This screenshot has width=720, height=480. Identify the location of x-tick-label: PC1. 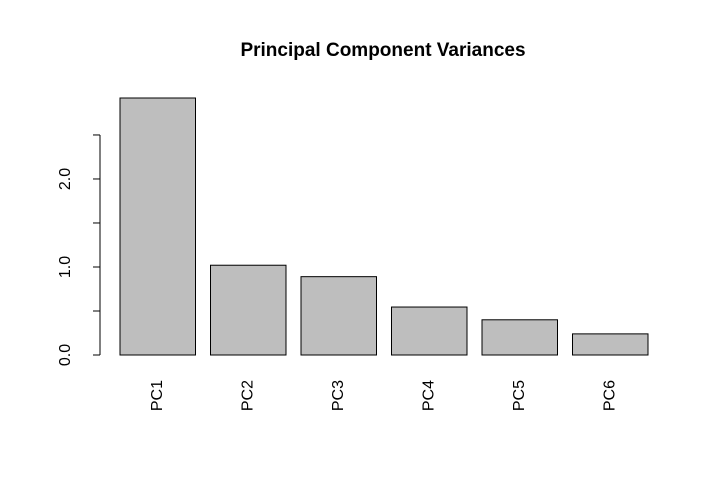
(157, 395).